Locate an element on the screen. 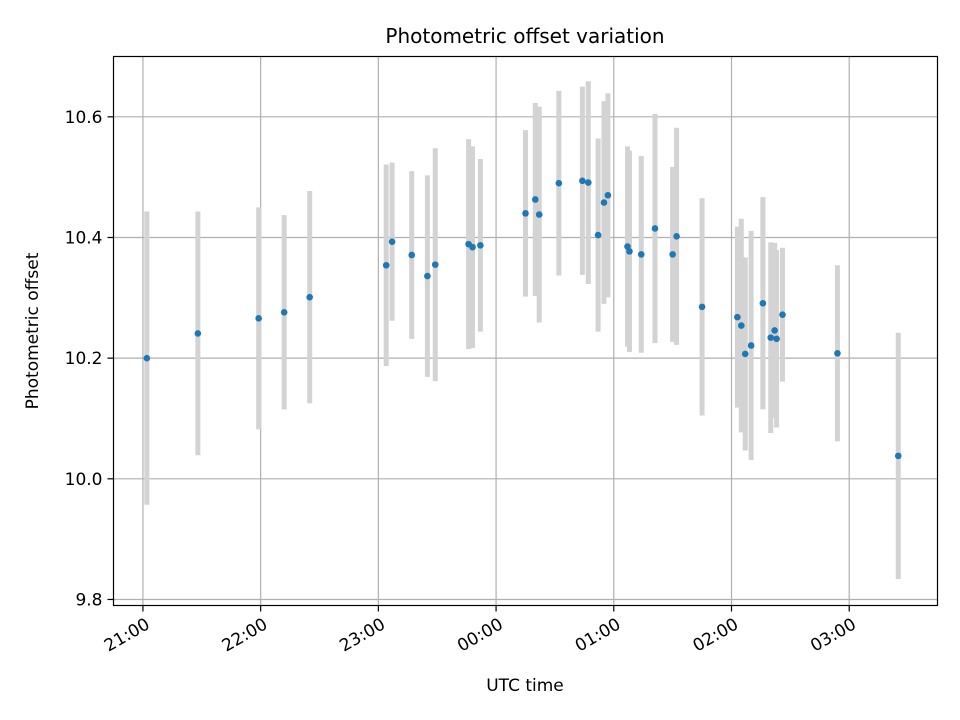  x-tick-label: 03:00 is located at coordinates (833, 636).